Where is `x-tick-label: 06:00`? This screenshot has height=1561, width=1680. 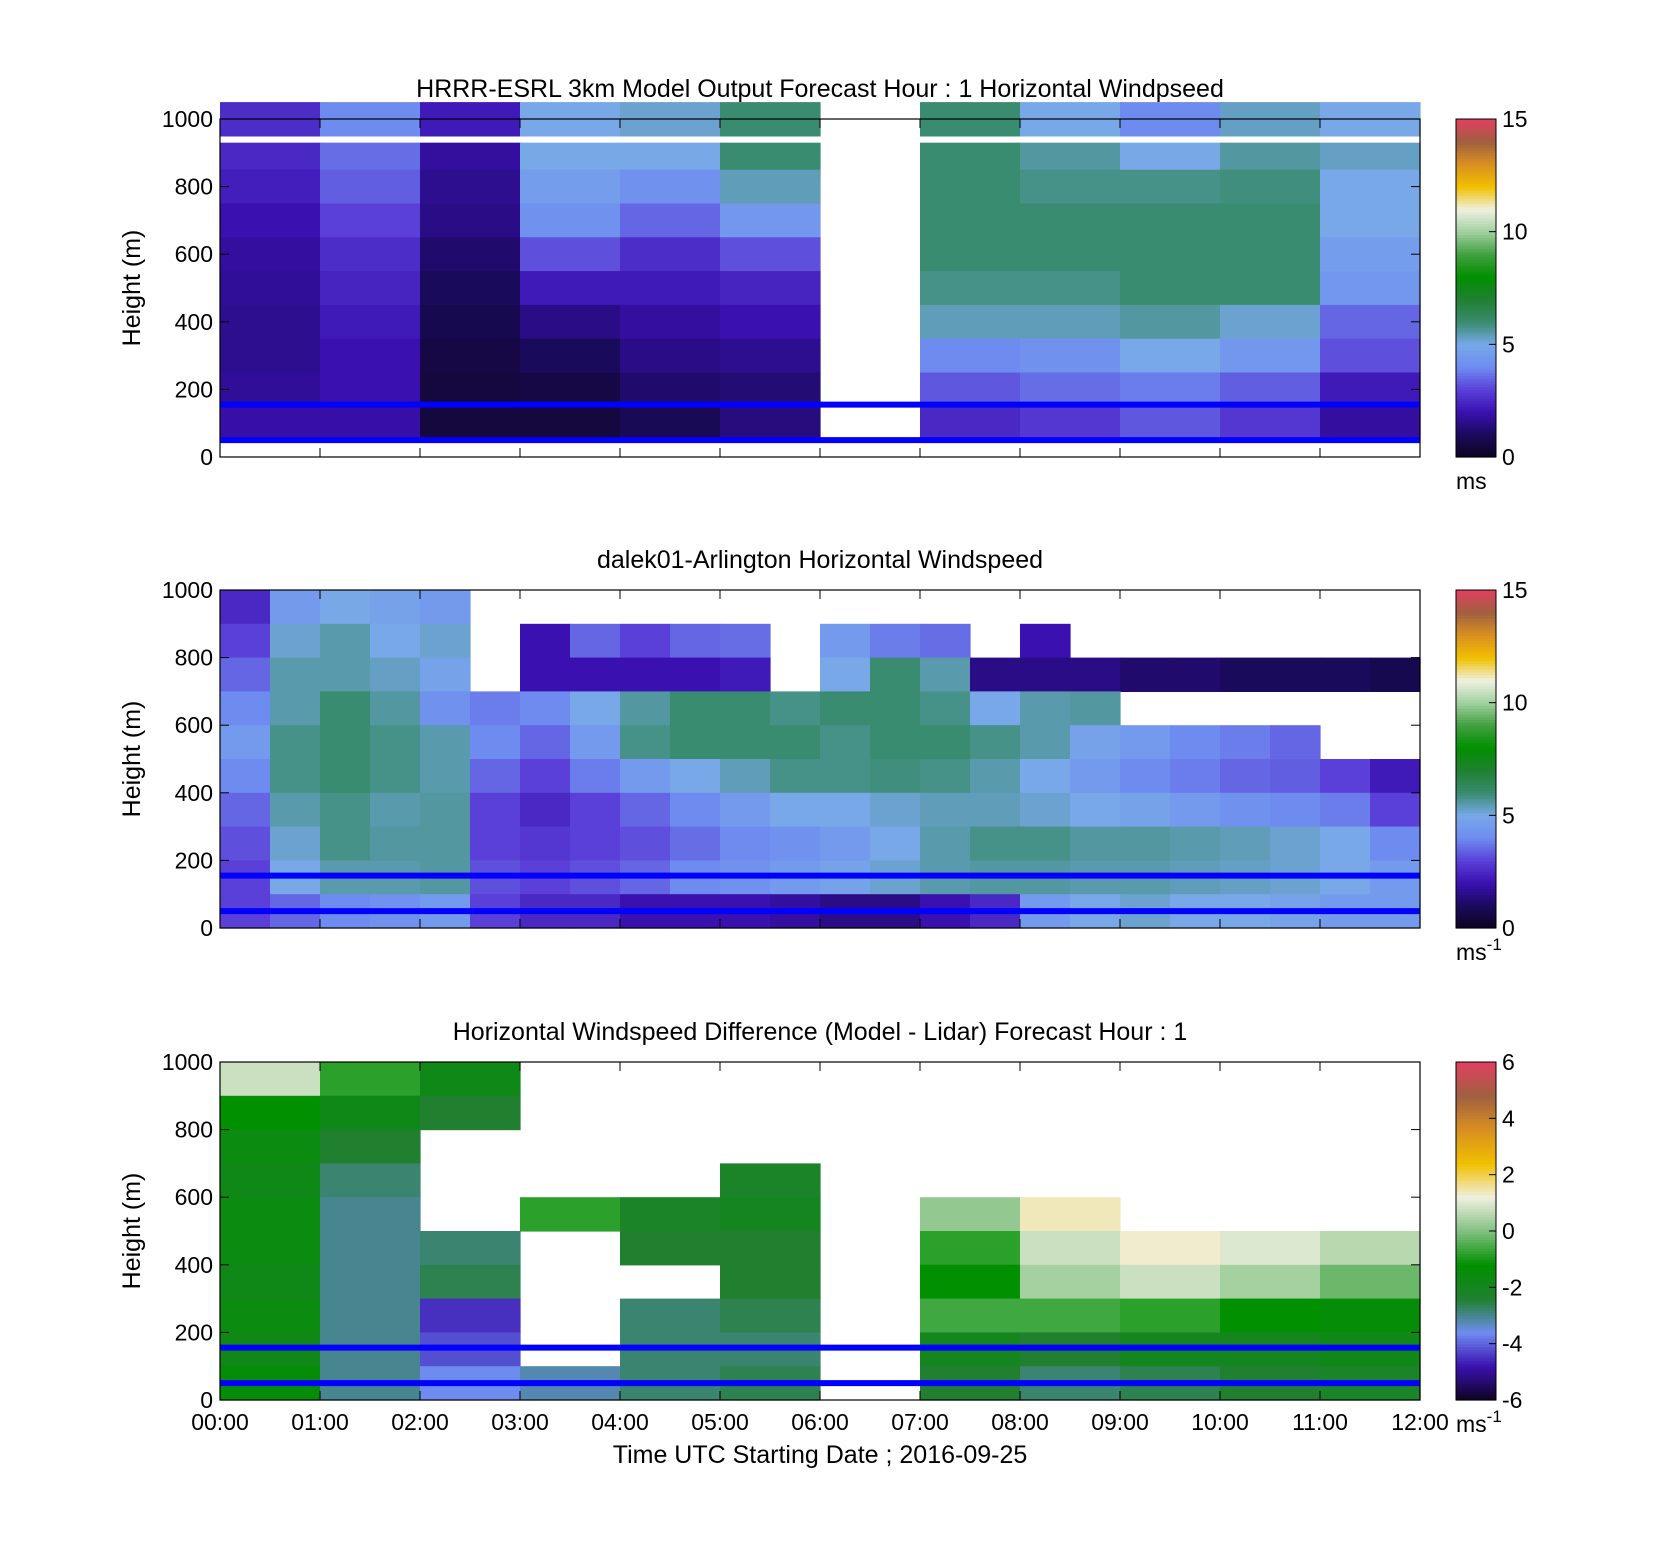
x-tick-label: 06:00 is located at coordinates (820, 1422).